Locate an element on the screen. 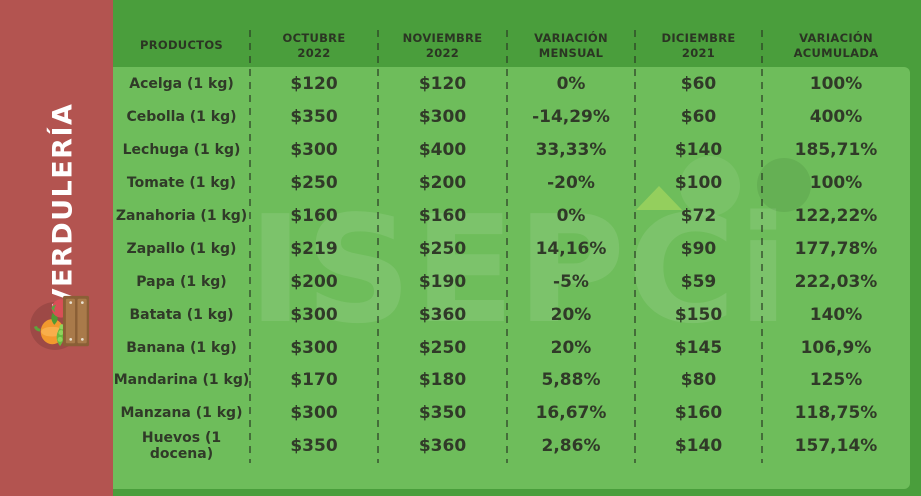 This screenshot has height=496, width=921. product-name: Huevos (1 docena) is located at coordinates (181, 446).